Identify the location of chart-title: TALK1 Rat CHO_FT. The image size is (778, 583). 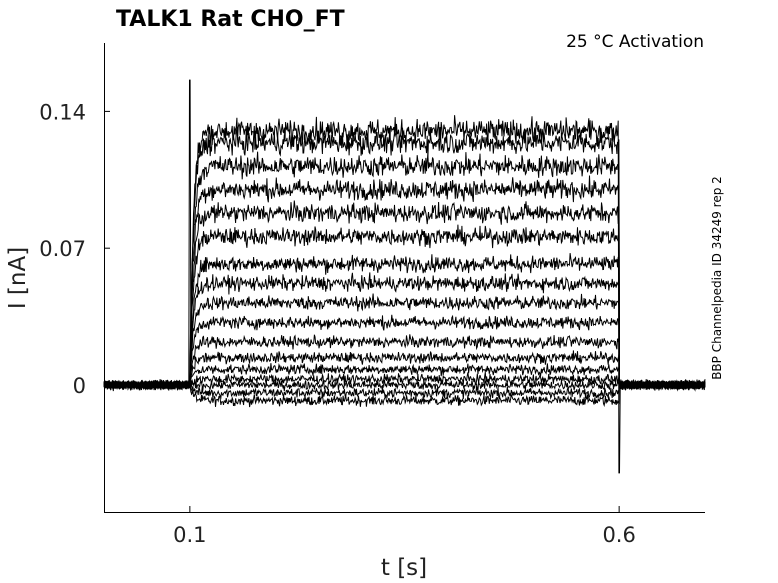
(230, 19).